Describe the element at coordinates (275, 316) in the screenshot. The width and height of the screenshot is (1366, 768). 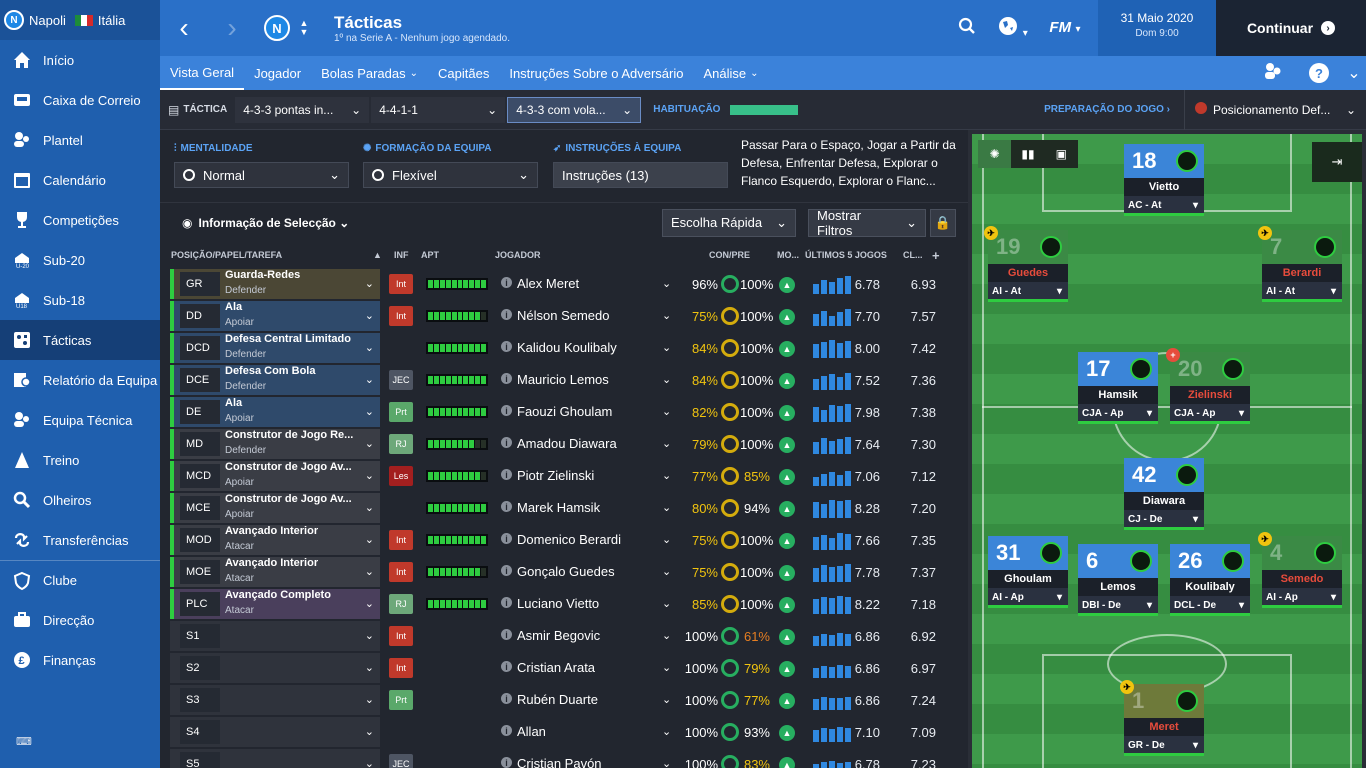
I see `position-selector: DD Ala Apoiar ⌄` at that location.